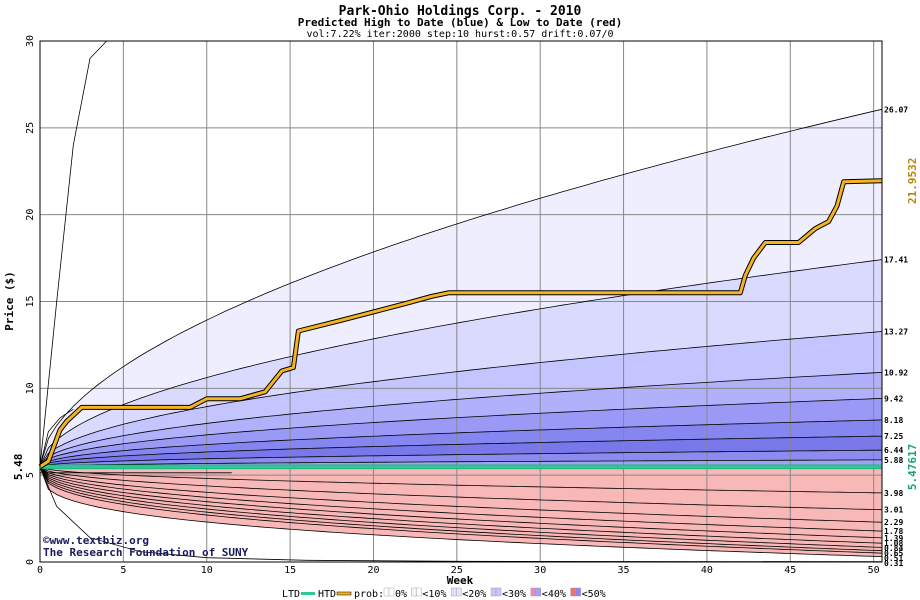  I want to click on y-tick-label: 15, so click(30, 301).